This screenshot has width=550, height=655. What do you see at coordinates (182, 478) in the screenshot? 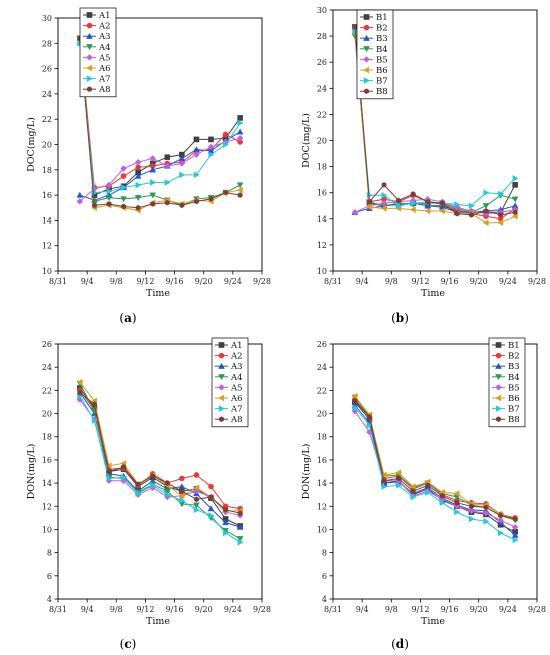
I see `data-point-A2` at bounding box center [182, 478].